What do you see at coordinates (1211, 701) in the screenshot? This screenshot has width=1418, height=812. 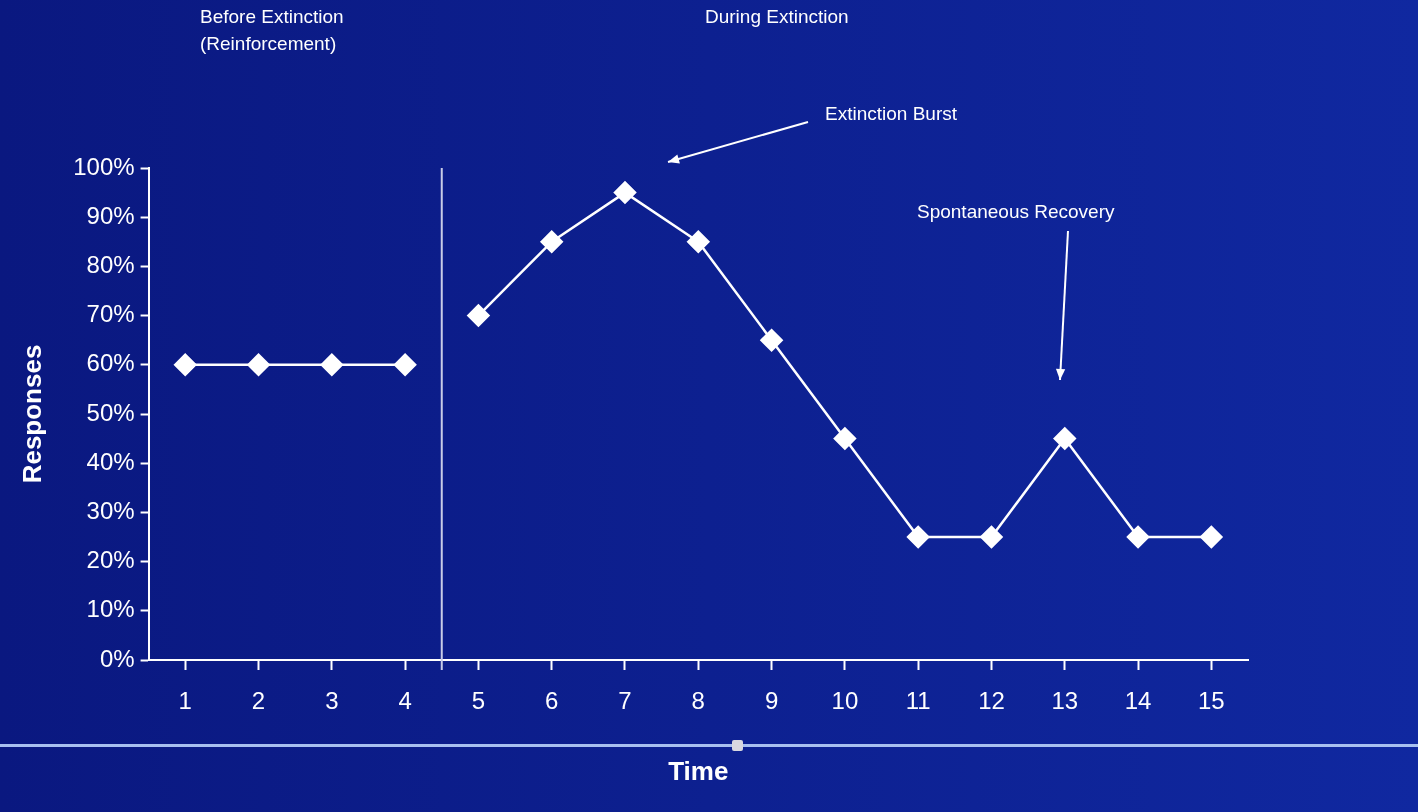 I see `x-tick-label: 15` at bounding box center [1211, 701].